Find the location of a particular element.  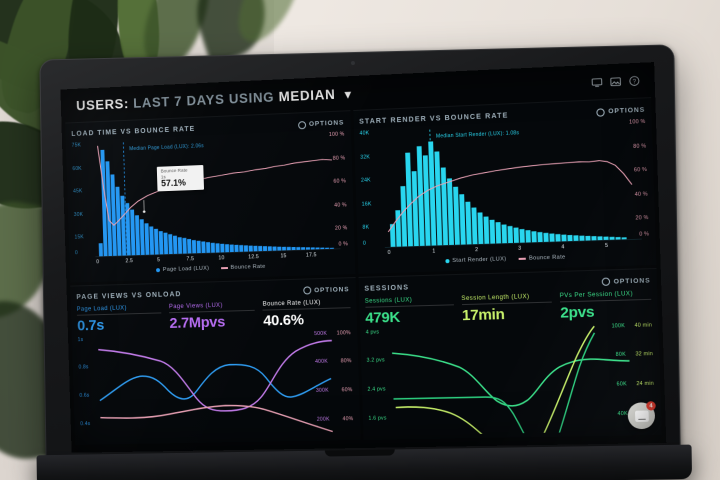

image-icon is located at coordinates (616, 81).